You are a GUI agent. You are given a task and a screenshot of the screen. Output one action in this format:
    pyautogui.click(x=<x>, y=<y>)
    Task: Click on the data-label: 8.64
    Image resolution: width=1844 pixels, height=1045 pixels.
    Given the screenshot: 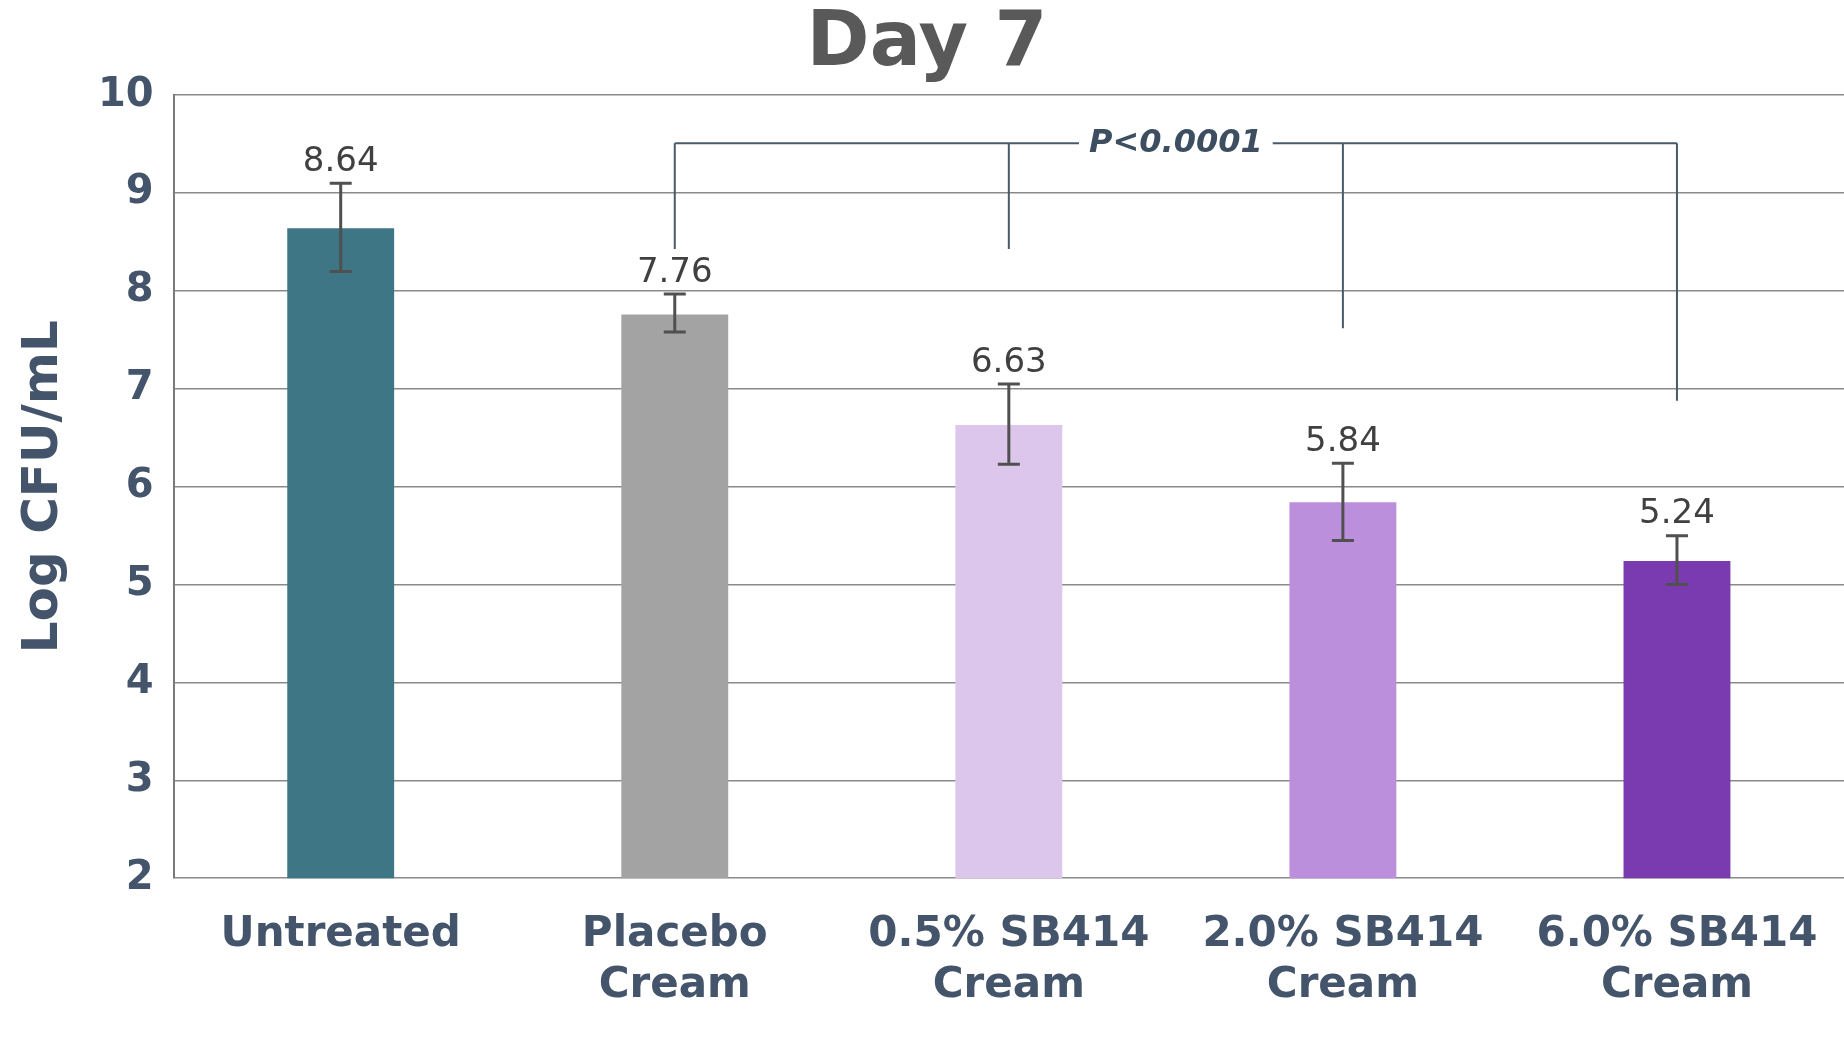 What is the action you would take?
    pyautogui.click(x=340, y=159)
    